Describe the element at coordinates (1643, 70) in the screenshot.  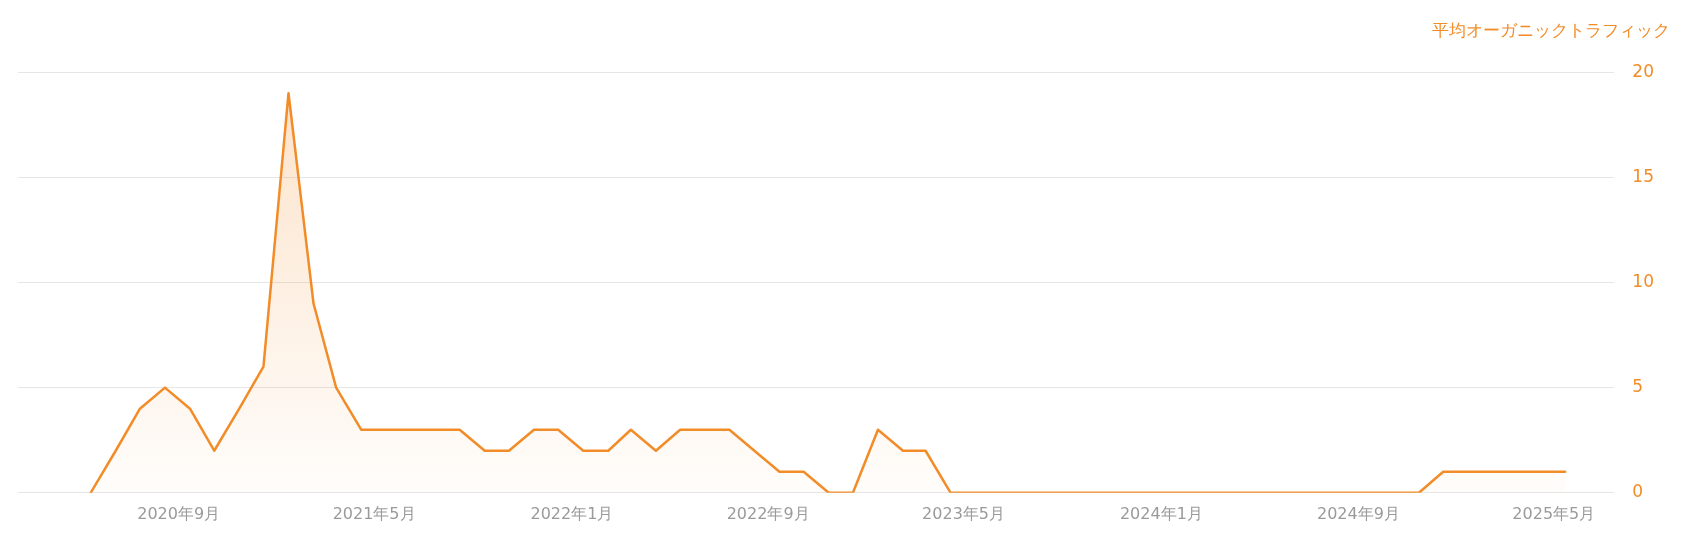
I see `y-tick-label: 20` at that location.